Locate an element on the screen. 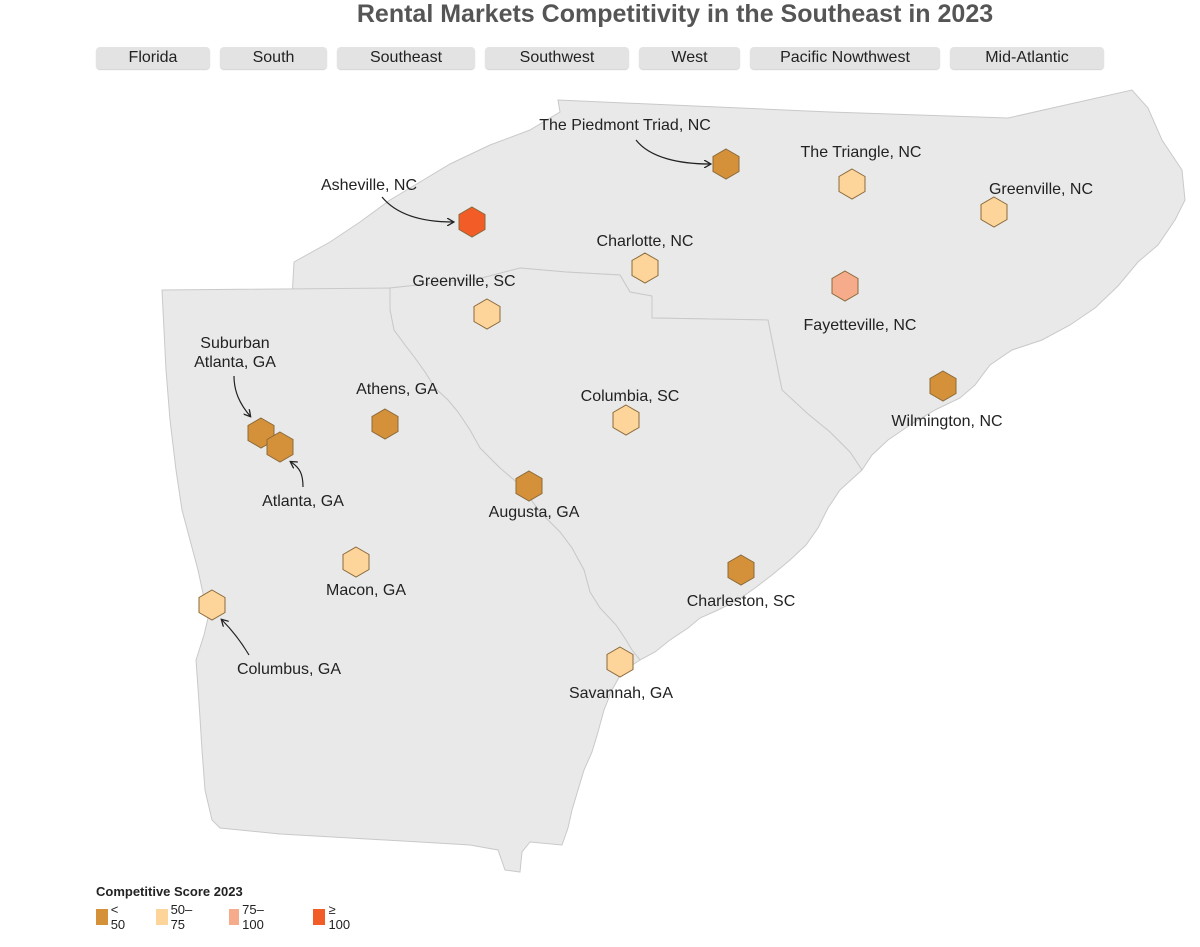 This screenshot has width=1200, height=947. city-hex-atlanta-ga is located at coordinates (280, 447).